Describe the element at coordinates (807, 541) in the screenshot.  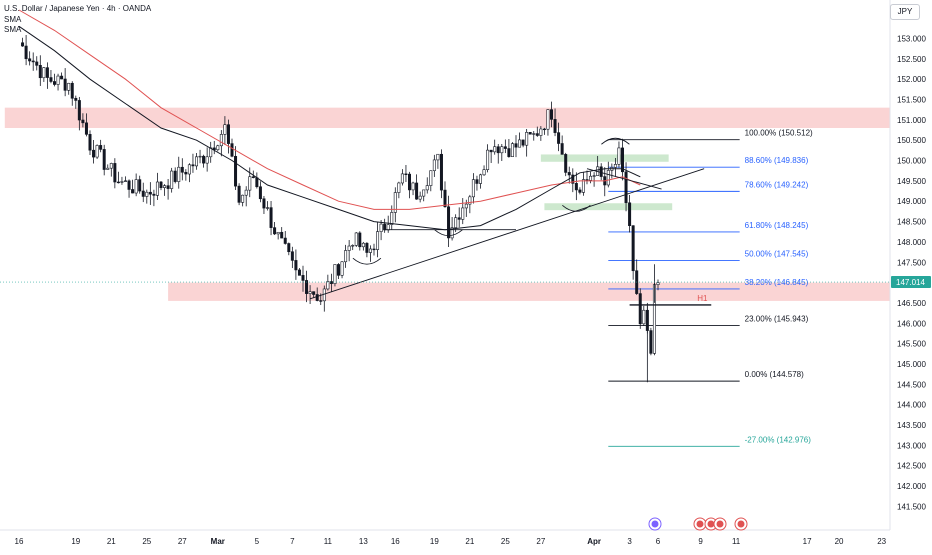
I see `time-tick-label: 17` at that location.